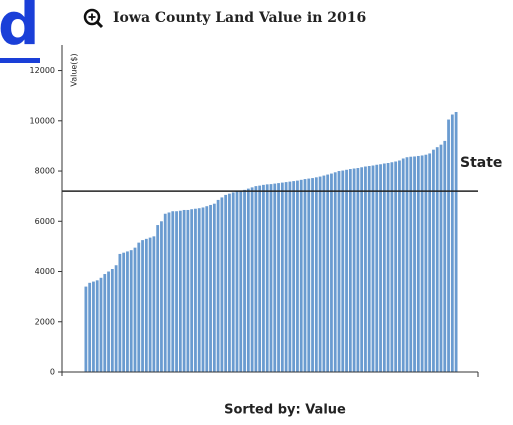 The height and width of the screenshot is (425, 513). What do you see at coordinates (20, 60) in the screenshot?
I see `link-underline` at bounding box center [20, 60].